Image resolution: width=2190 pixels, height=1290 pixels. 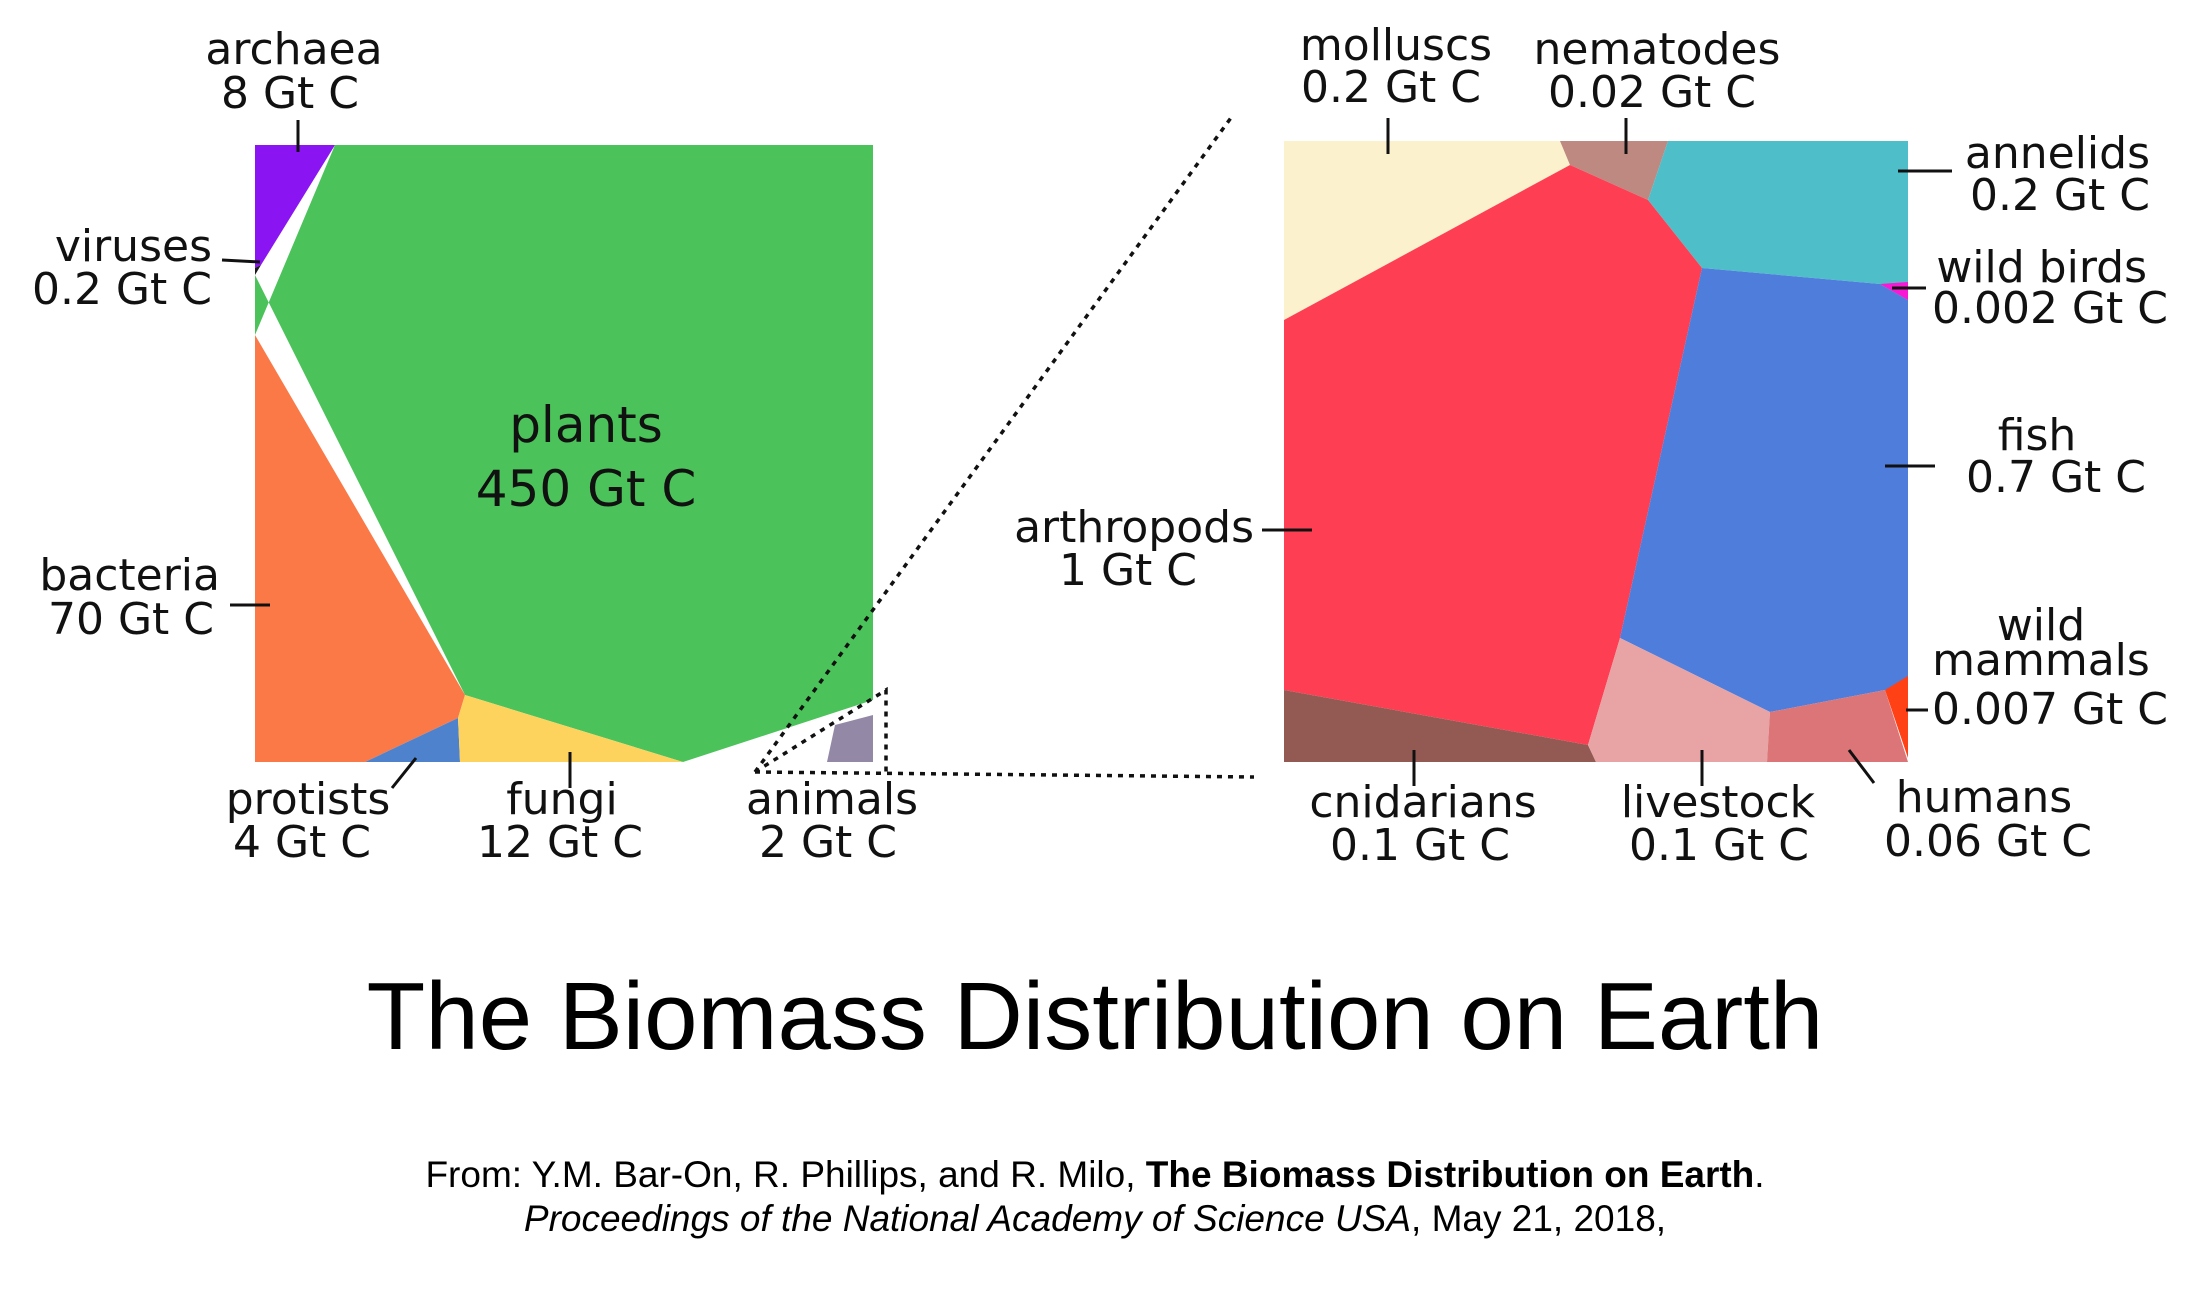 I want to click on wild-mammals-name-line2: mammals, so click(x=2041, y=660).